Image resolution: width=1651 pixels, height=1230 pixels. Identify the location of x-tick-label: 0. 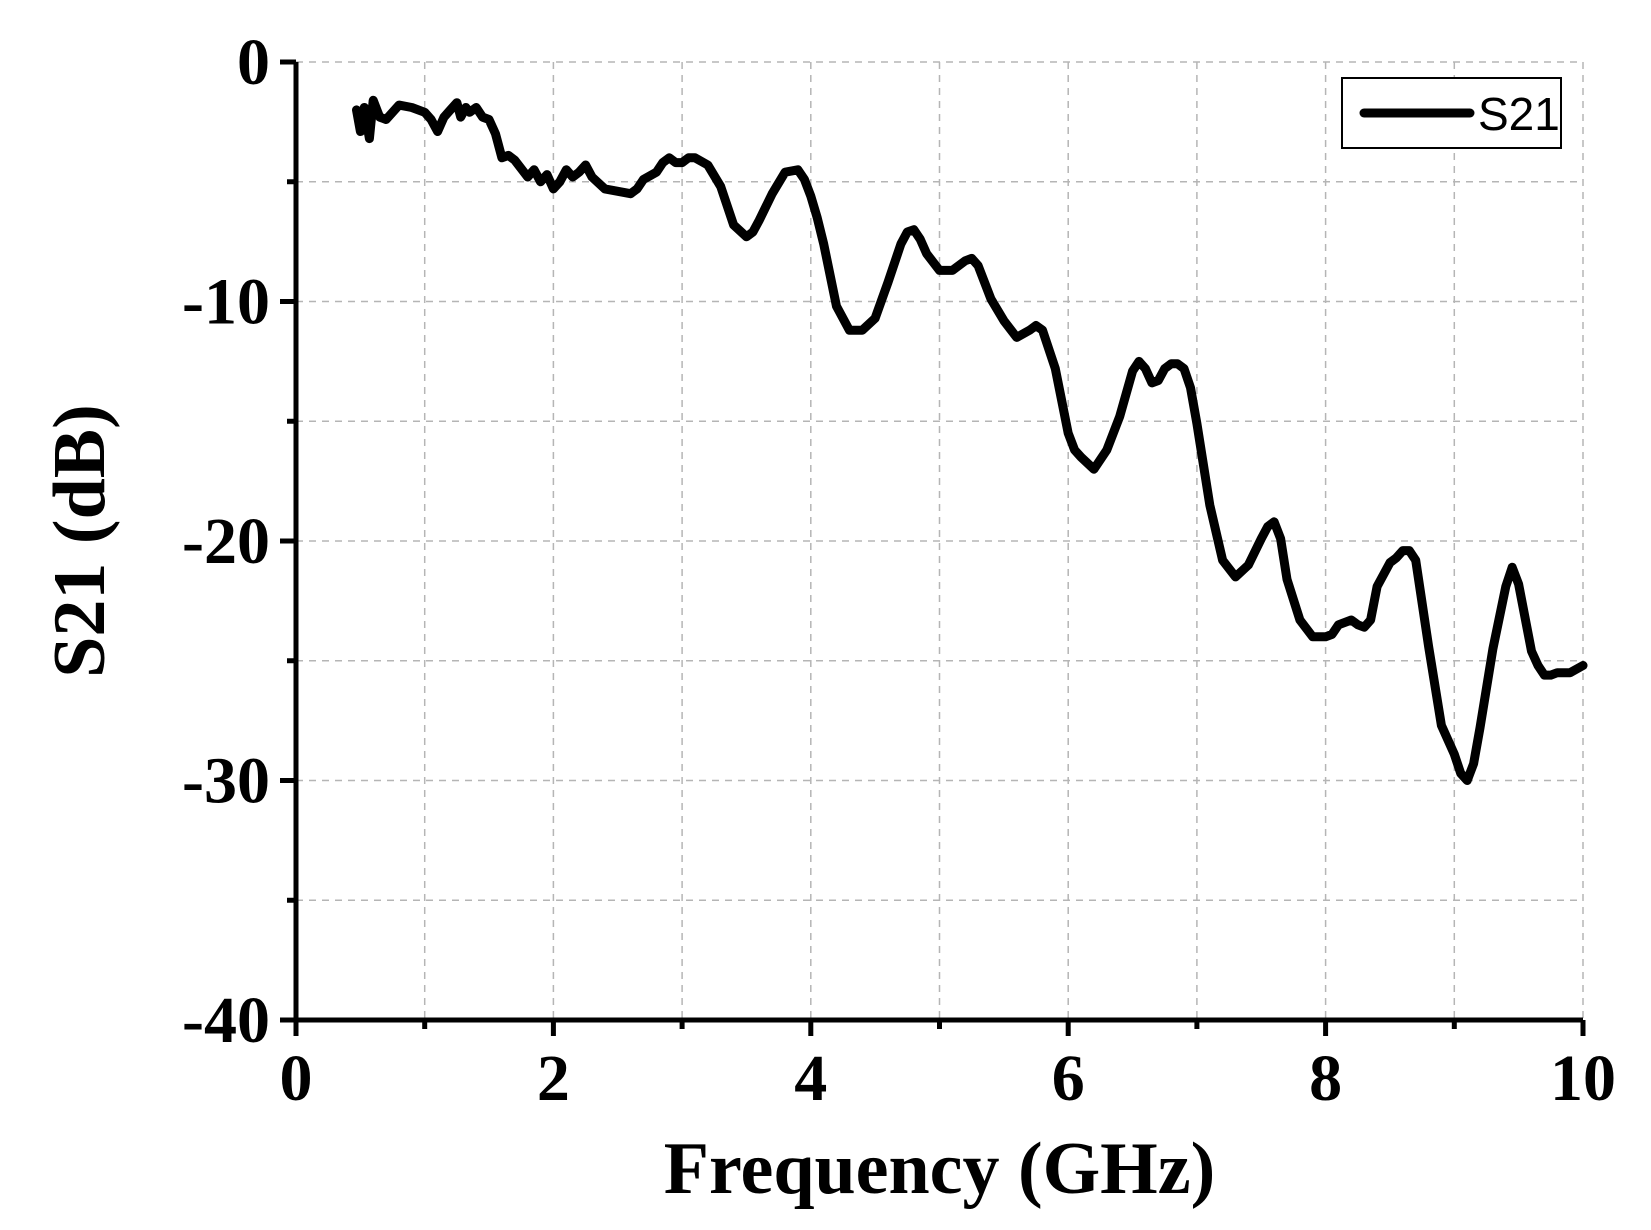
(296, 1078).